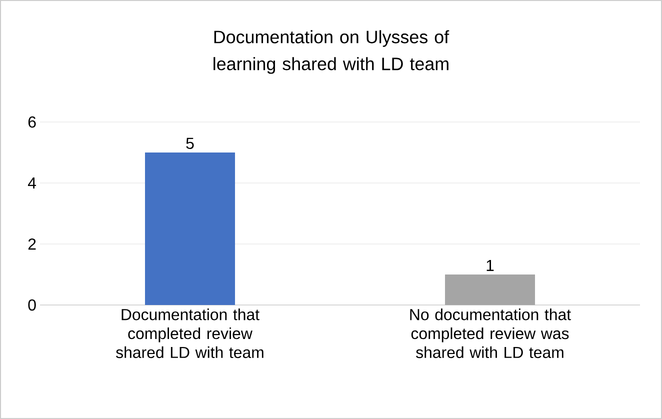 The image size is (662, 419). I want to click on y-tick-label: 0, so click(32, 305).